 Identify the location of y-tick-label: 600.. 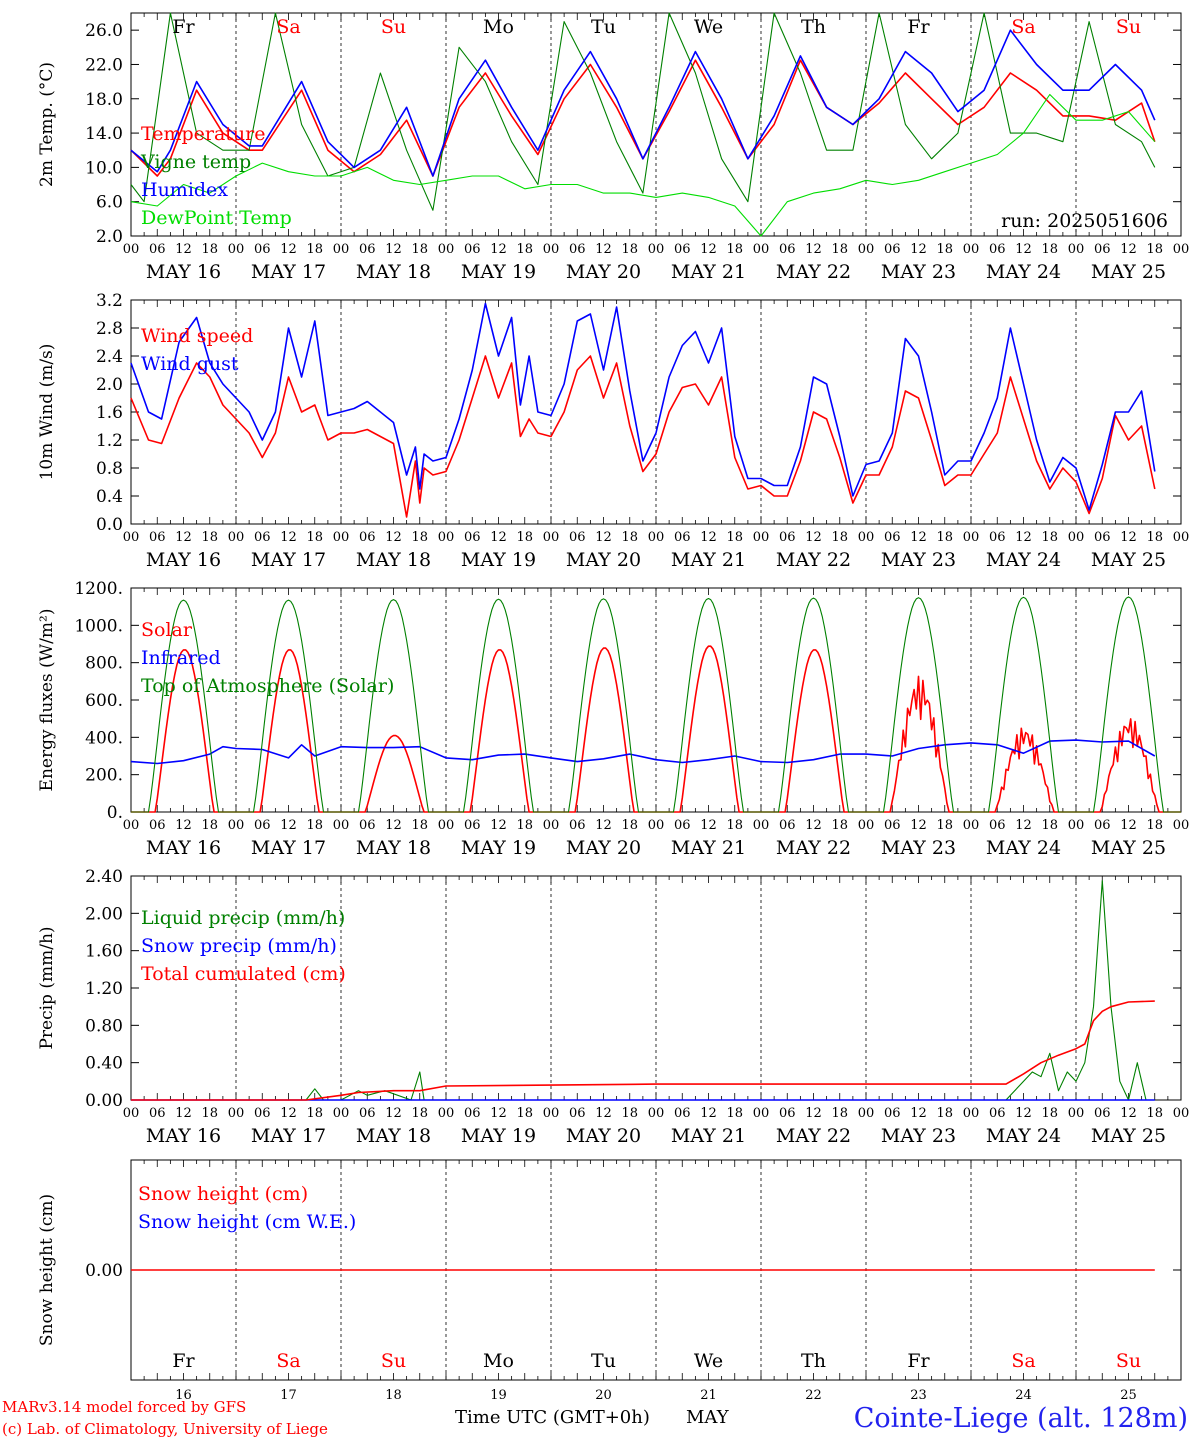
(104, 701).